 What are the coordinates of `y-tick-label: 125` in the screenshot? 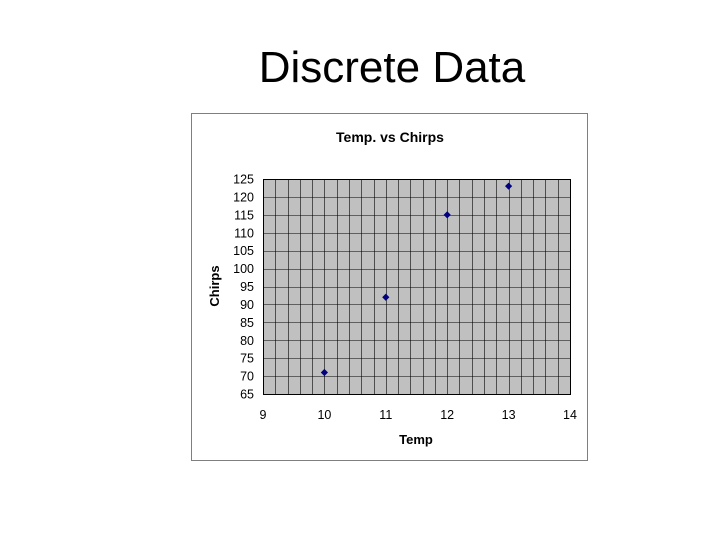 It's located at (243, 180).